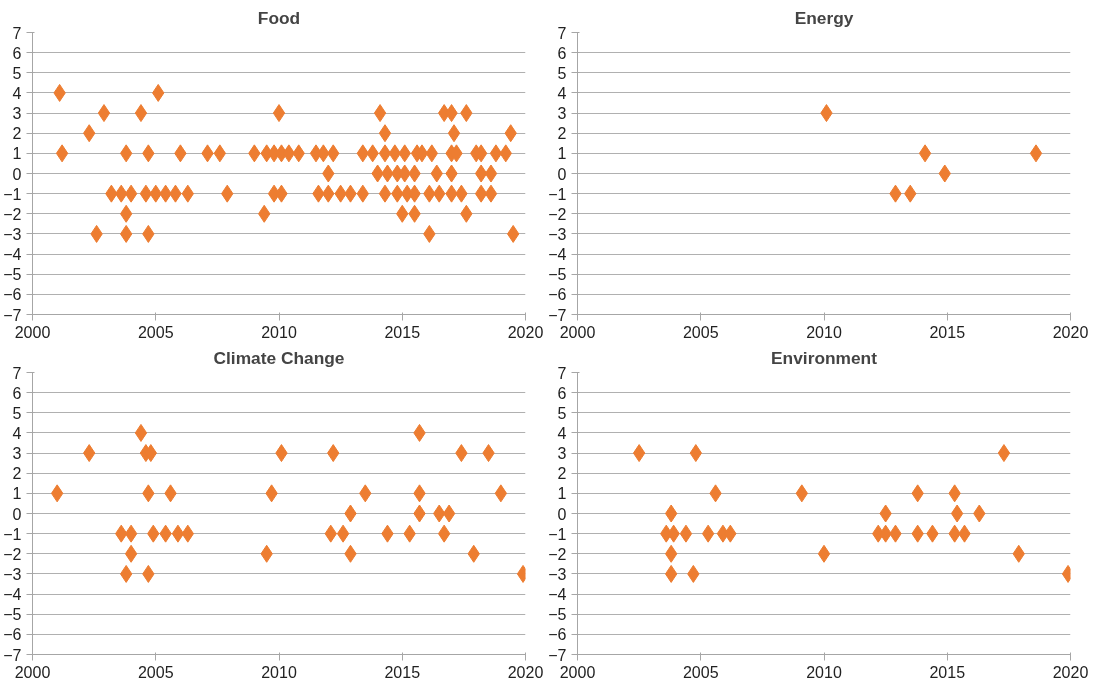 This screenshot has width=1101, height=694. Describe the element at coordinates (824, 17) in the screenshot. I see `chart-title: Energy` at that location.